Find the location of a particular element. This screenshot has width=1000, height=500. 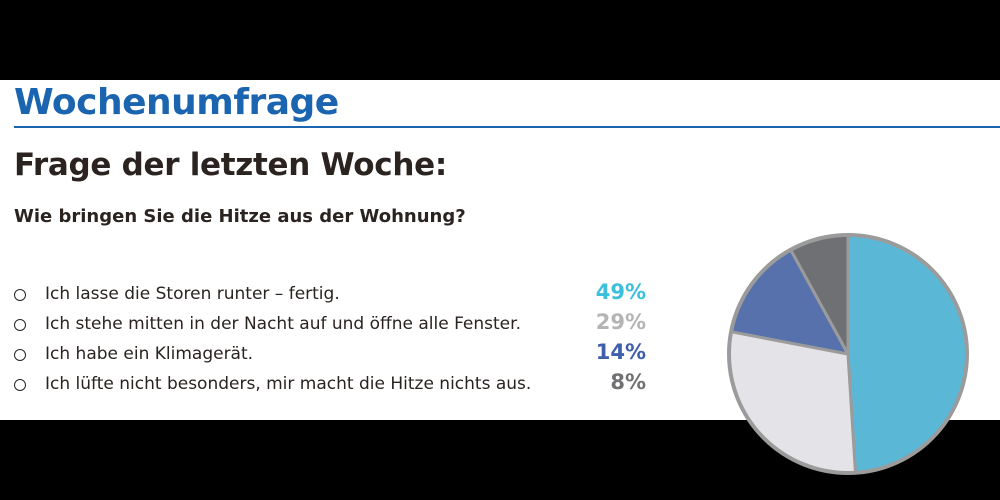

pie-slice-storen is located at coordinates (907, 354).